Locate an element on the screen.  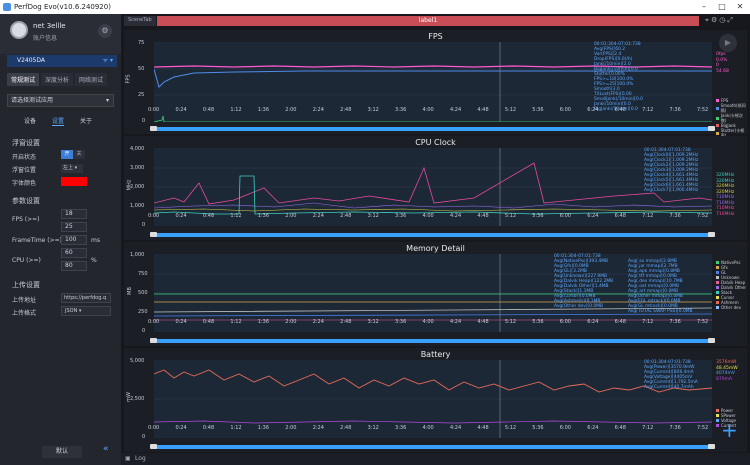
cpu-input-1: 60 is located at coordinates (74, 253).